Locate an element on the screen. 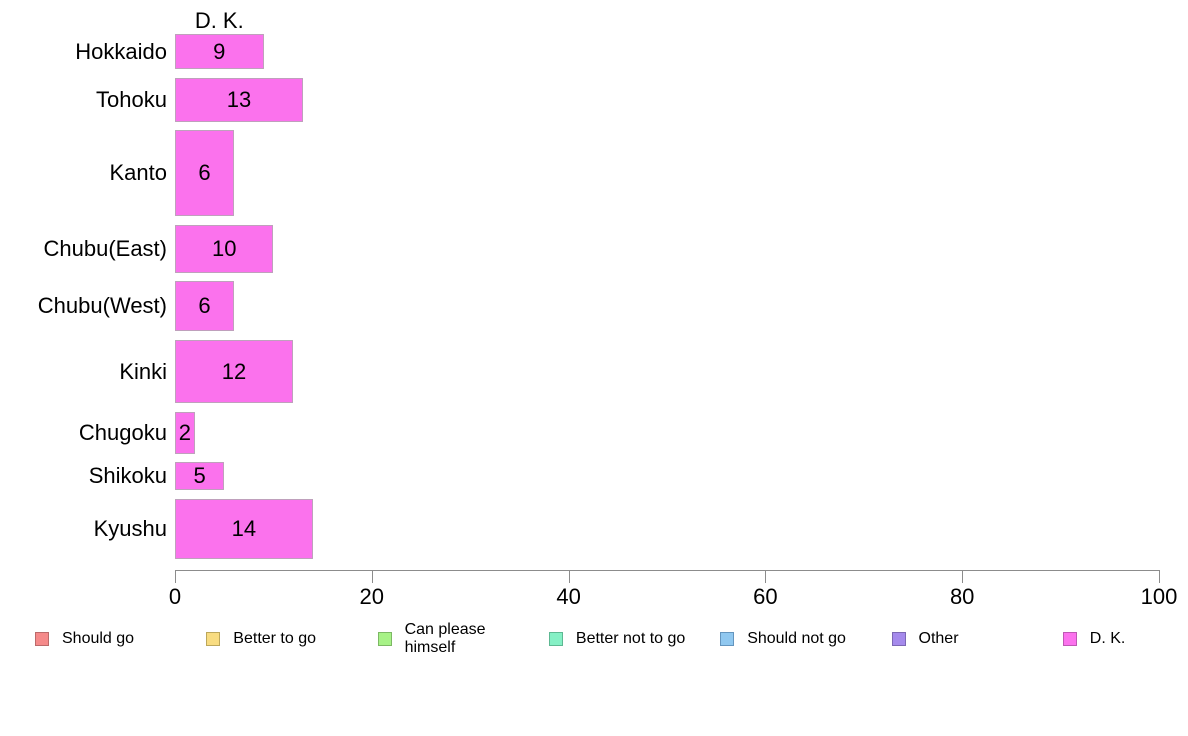 This screenshot has height=736, width=1188. bar: 14 is located at coordinates (244, 528).